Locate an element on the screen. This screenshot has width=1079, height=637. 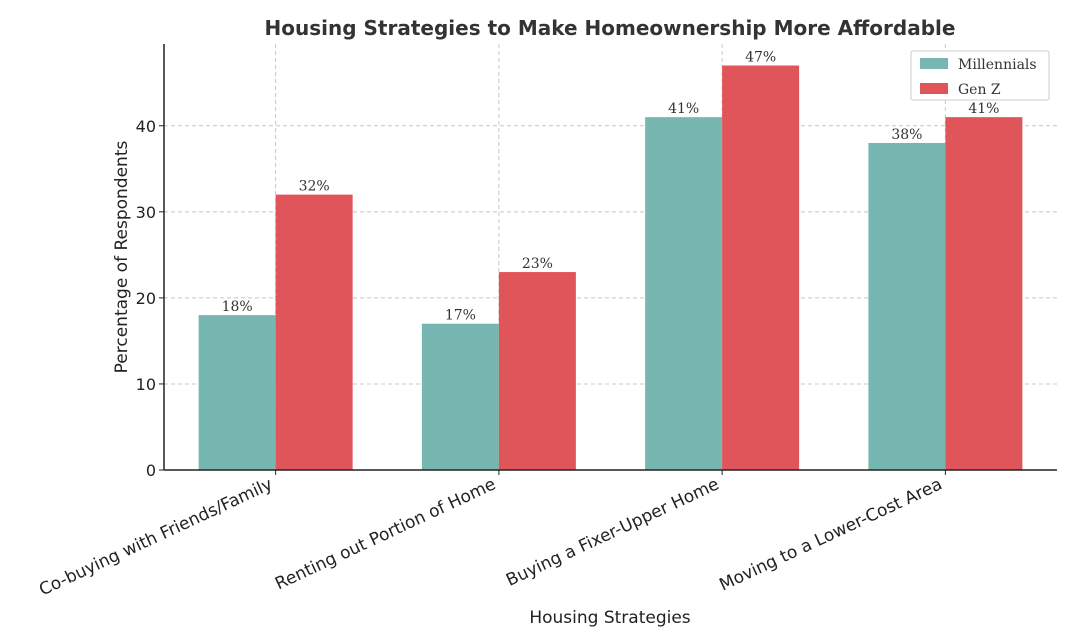
legend: Millennials Gen Z is located at coordinates (980, 75).